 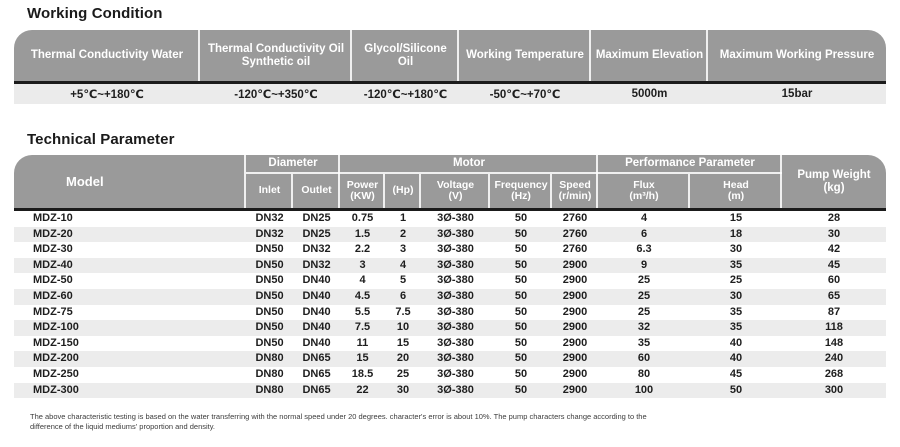 I want to click on table-cell: 5.5, so click(x=362, y=311).